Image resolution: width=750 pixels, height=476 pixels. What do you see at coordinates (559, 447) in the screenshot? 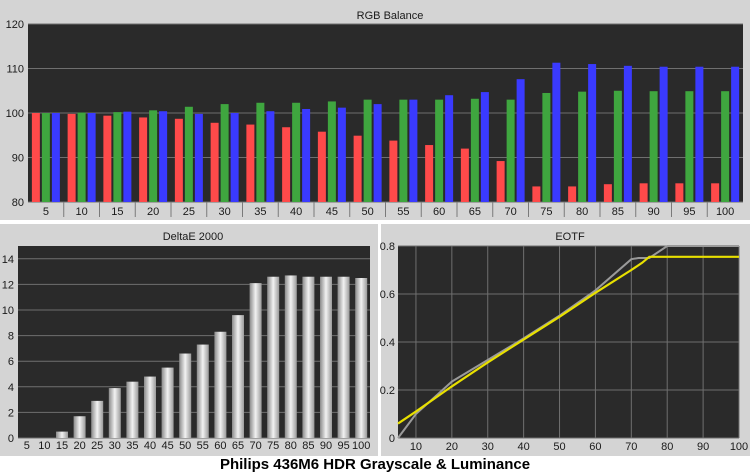
I see `eotf-x-tick-label: 50` at bounding box center [559, 447].